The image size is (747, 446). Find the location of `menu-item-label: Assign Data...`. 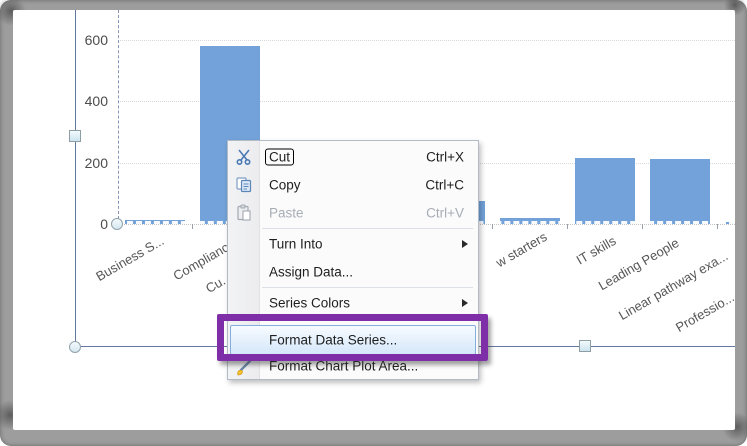

menu-item-label: Assign Data... is located at coordinates (311, 272).